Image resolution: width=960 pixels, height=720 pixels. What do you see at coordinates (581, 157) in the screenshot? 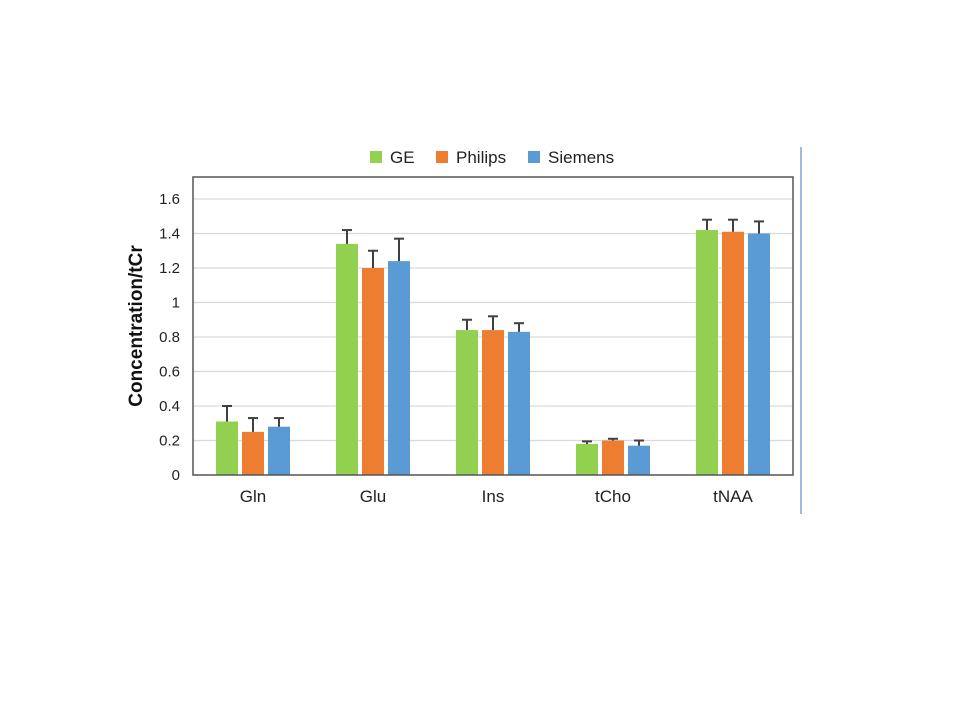
I see `legend-label-siemens: Siemens` at bounding box center [581, 157].